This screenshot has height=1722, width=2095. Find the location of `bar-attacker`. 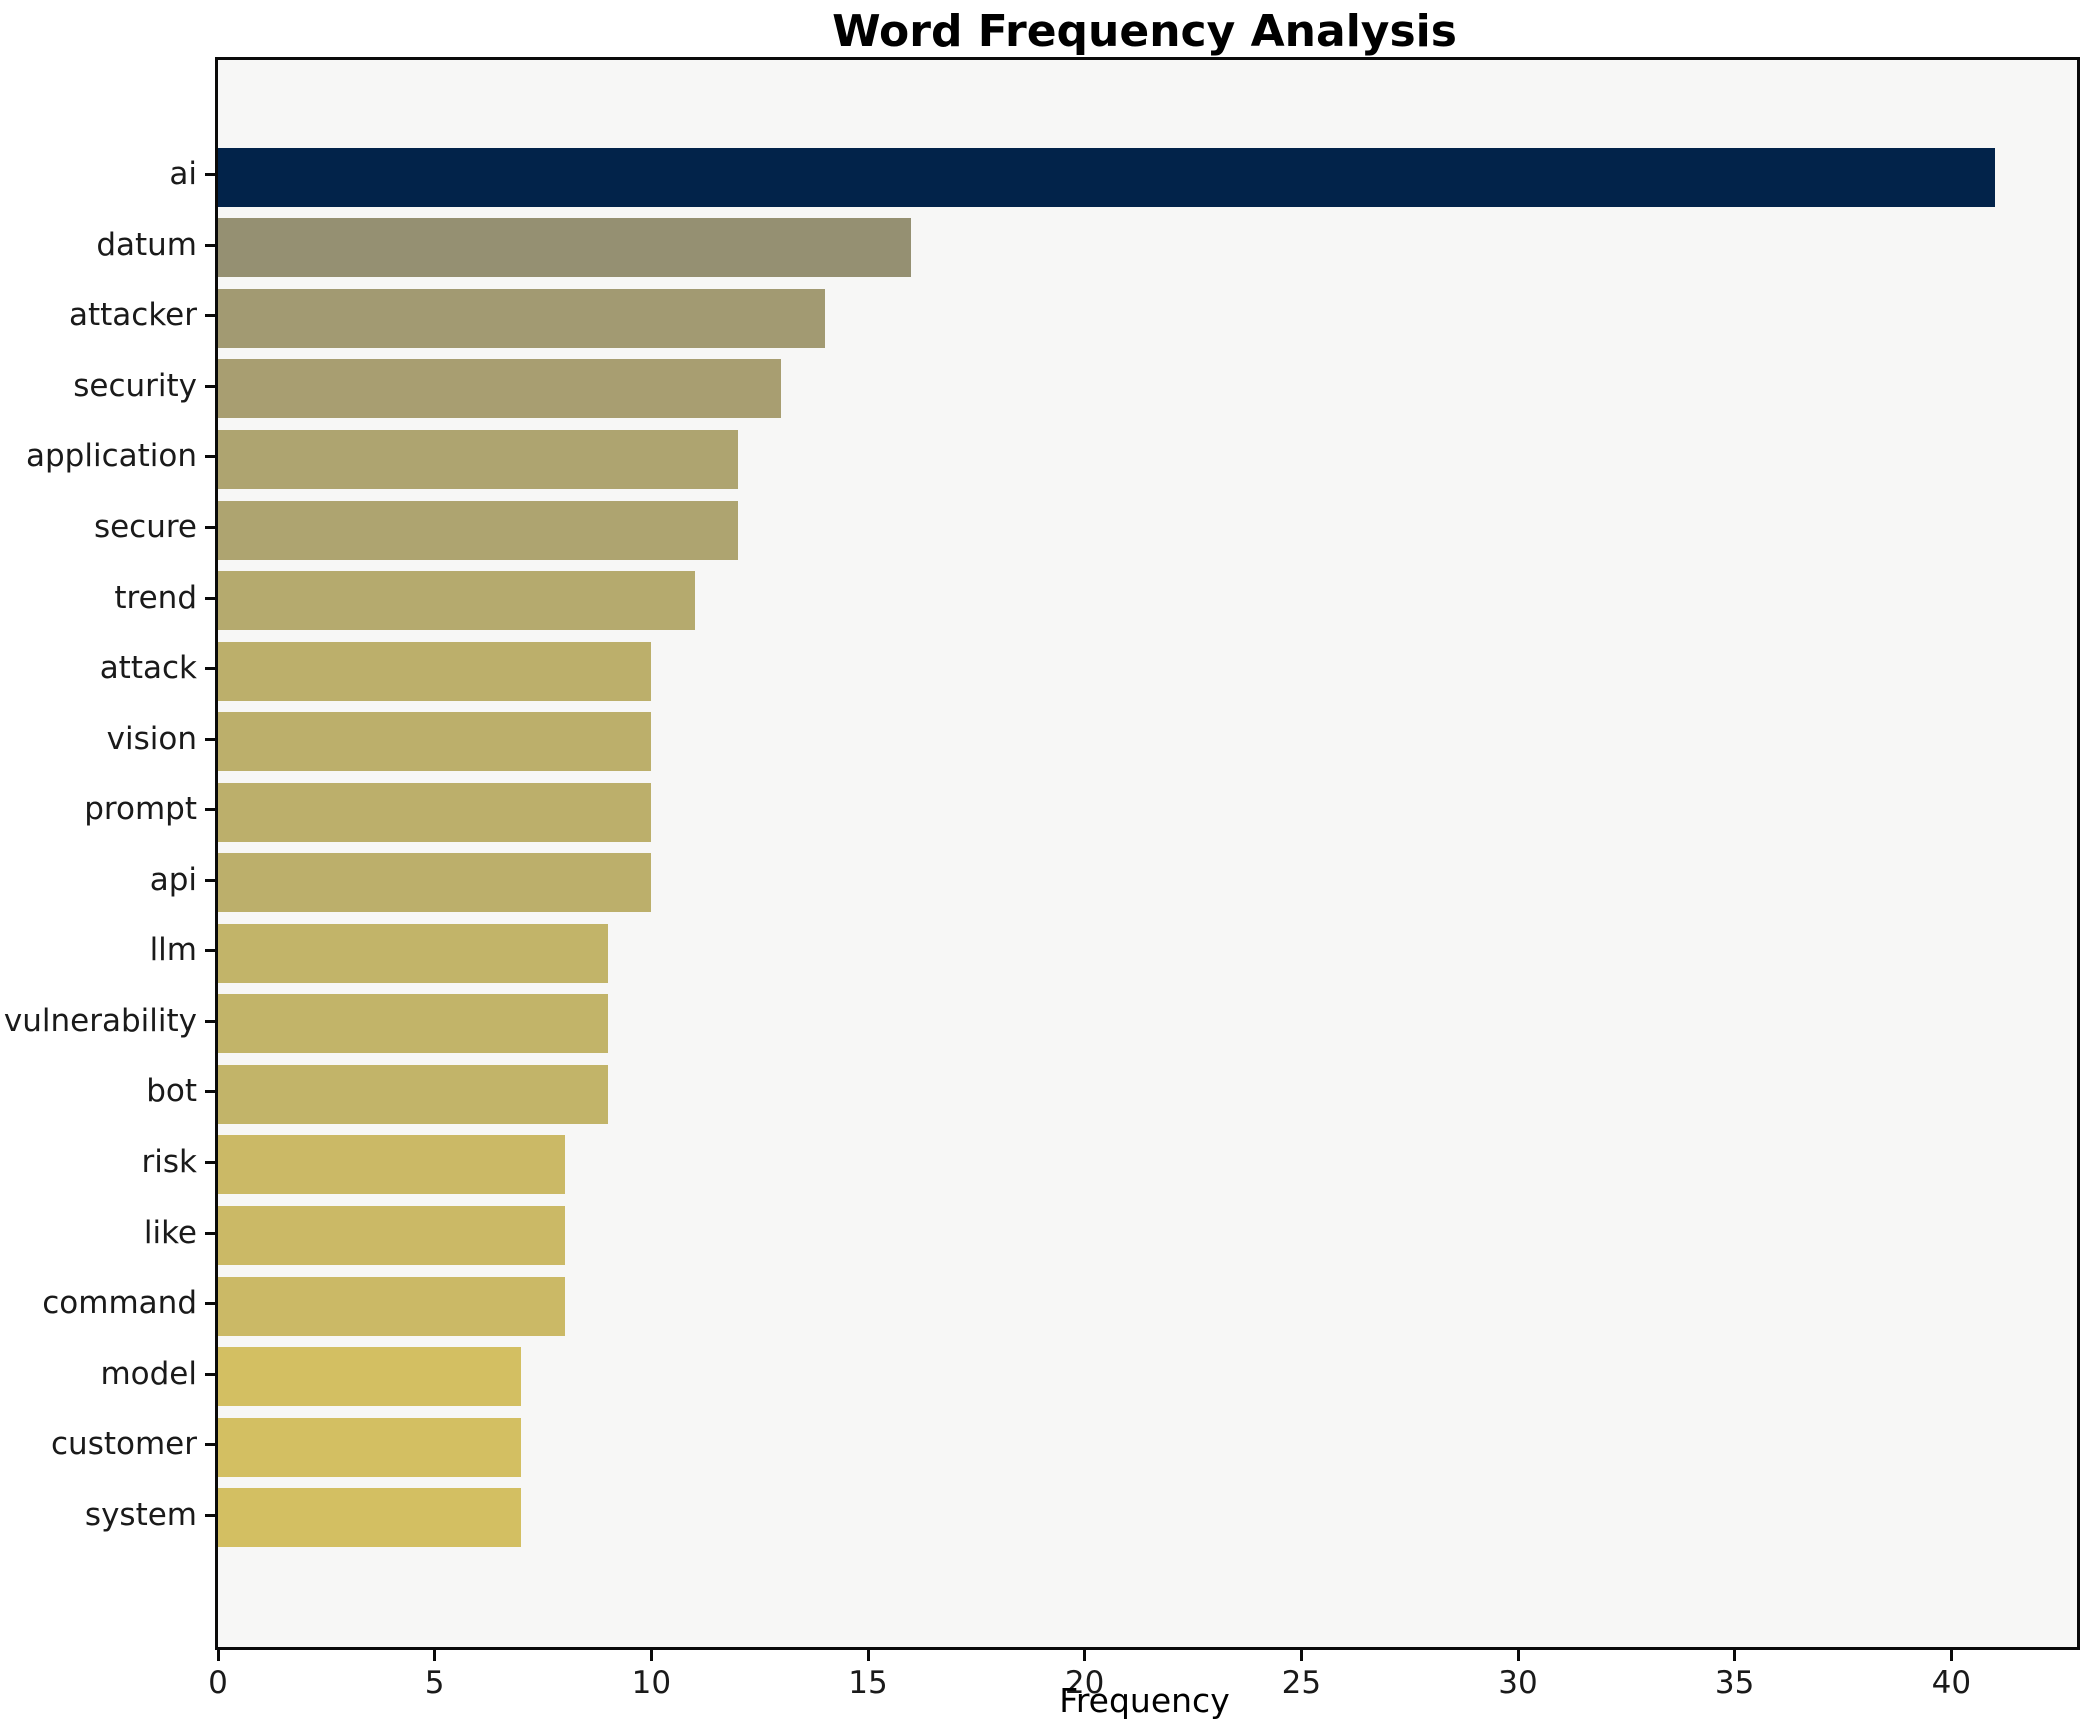

bar-attacker is located at coordinates (521, 318).